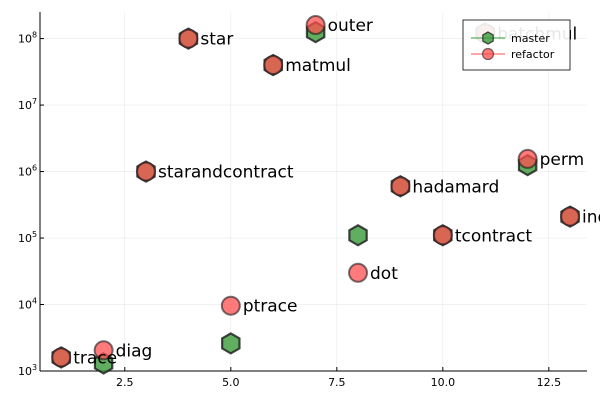  I want to click on legend-box, so click(516, 45).